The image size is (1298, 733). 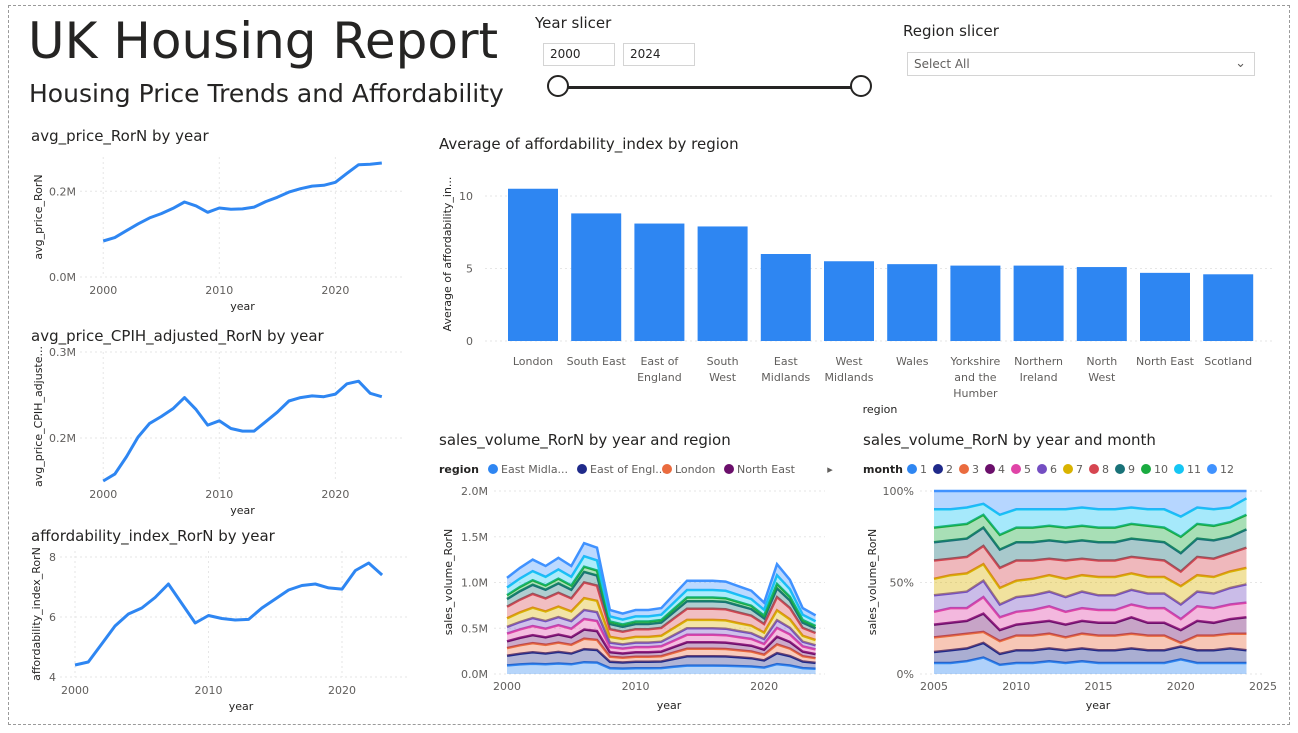 What do you see at coordinates (52, 677) in the screenshot?
I see `afford-y-tick: 4` at bounding box center [52, 677].